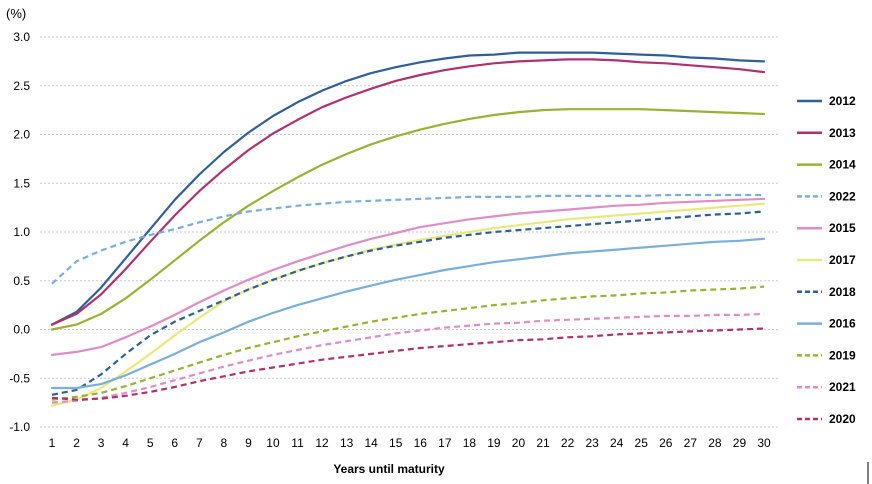 The width and height of the screenshot is (872, 484). I want to click on legend-label-2017: 2017, so click(842, 260).